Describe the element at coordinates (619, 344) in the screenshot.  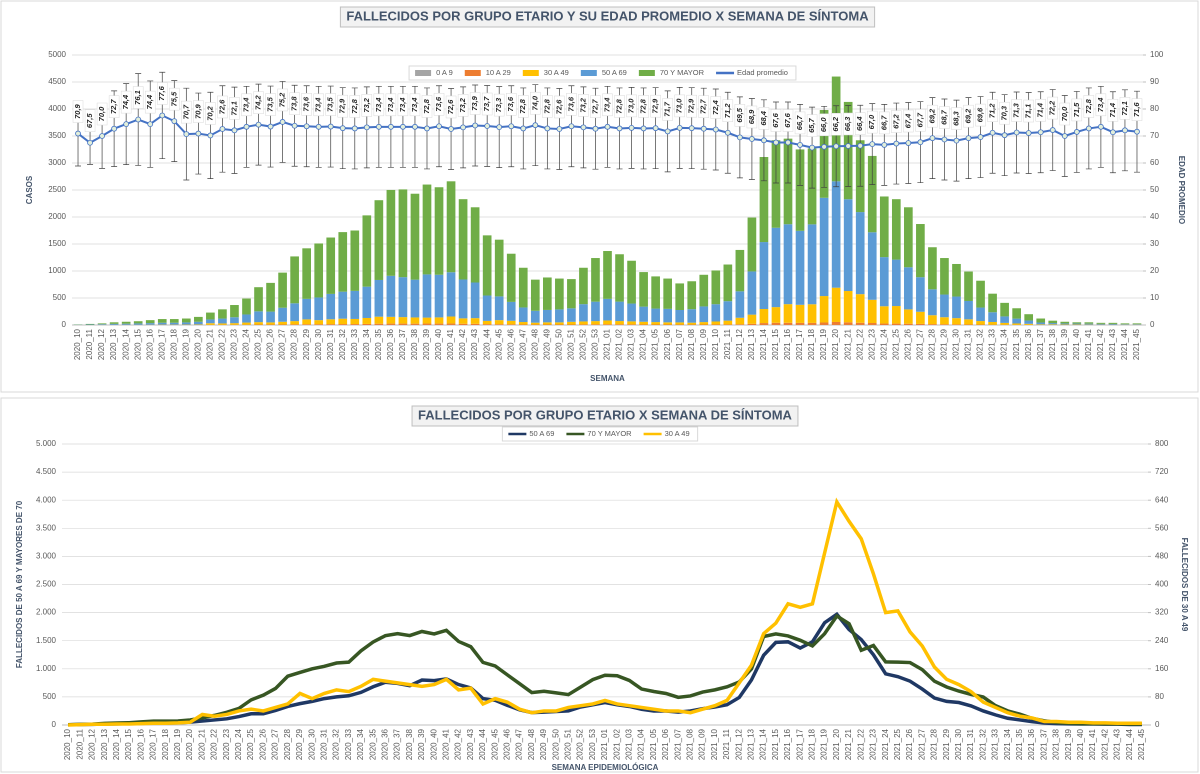
I see `x-tick-label: 2021_02` at that location.